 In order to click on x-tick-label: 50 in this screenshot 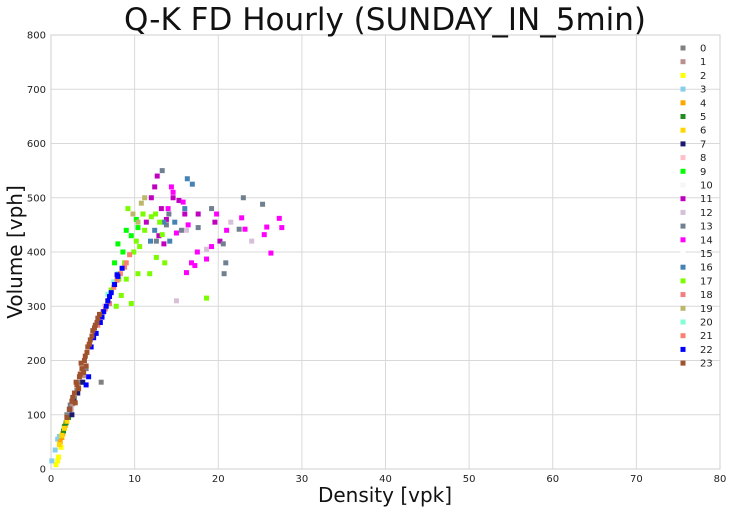, I will do `click(469, 479)`.